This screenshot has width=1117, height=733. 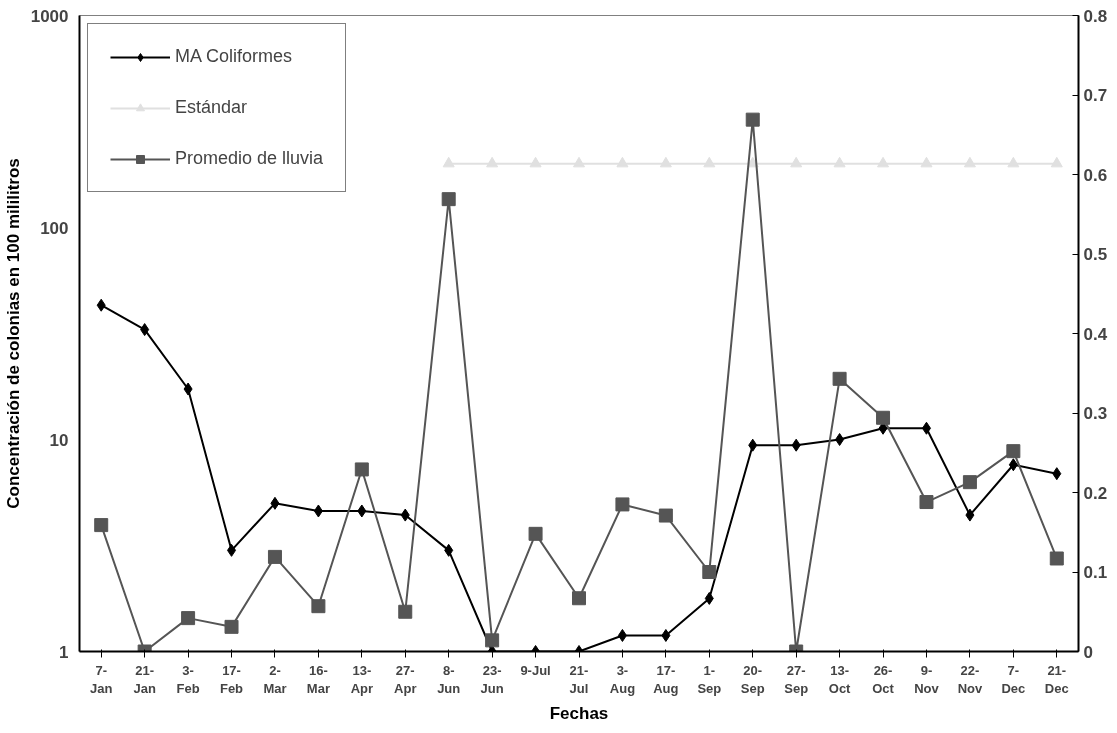 I want to click on y2-tick-label: 0.7, so click(x=1095, y=95).